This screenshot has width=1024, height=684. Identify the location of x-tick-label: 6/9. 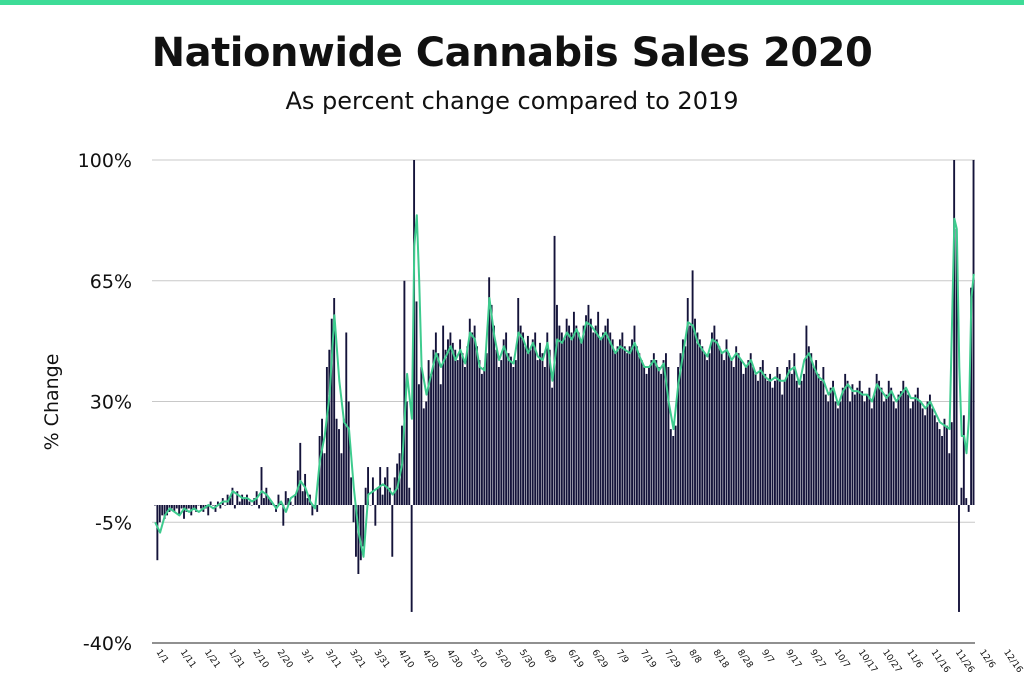
(549, 657).